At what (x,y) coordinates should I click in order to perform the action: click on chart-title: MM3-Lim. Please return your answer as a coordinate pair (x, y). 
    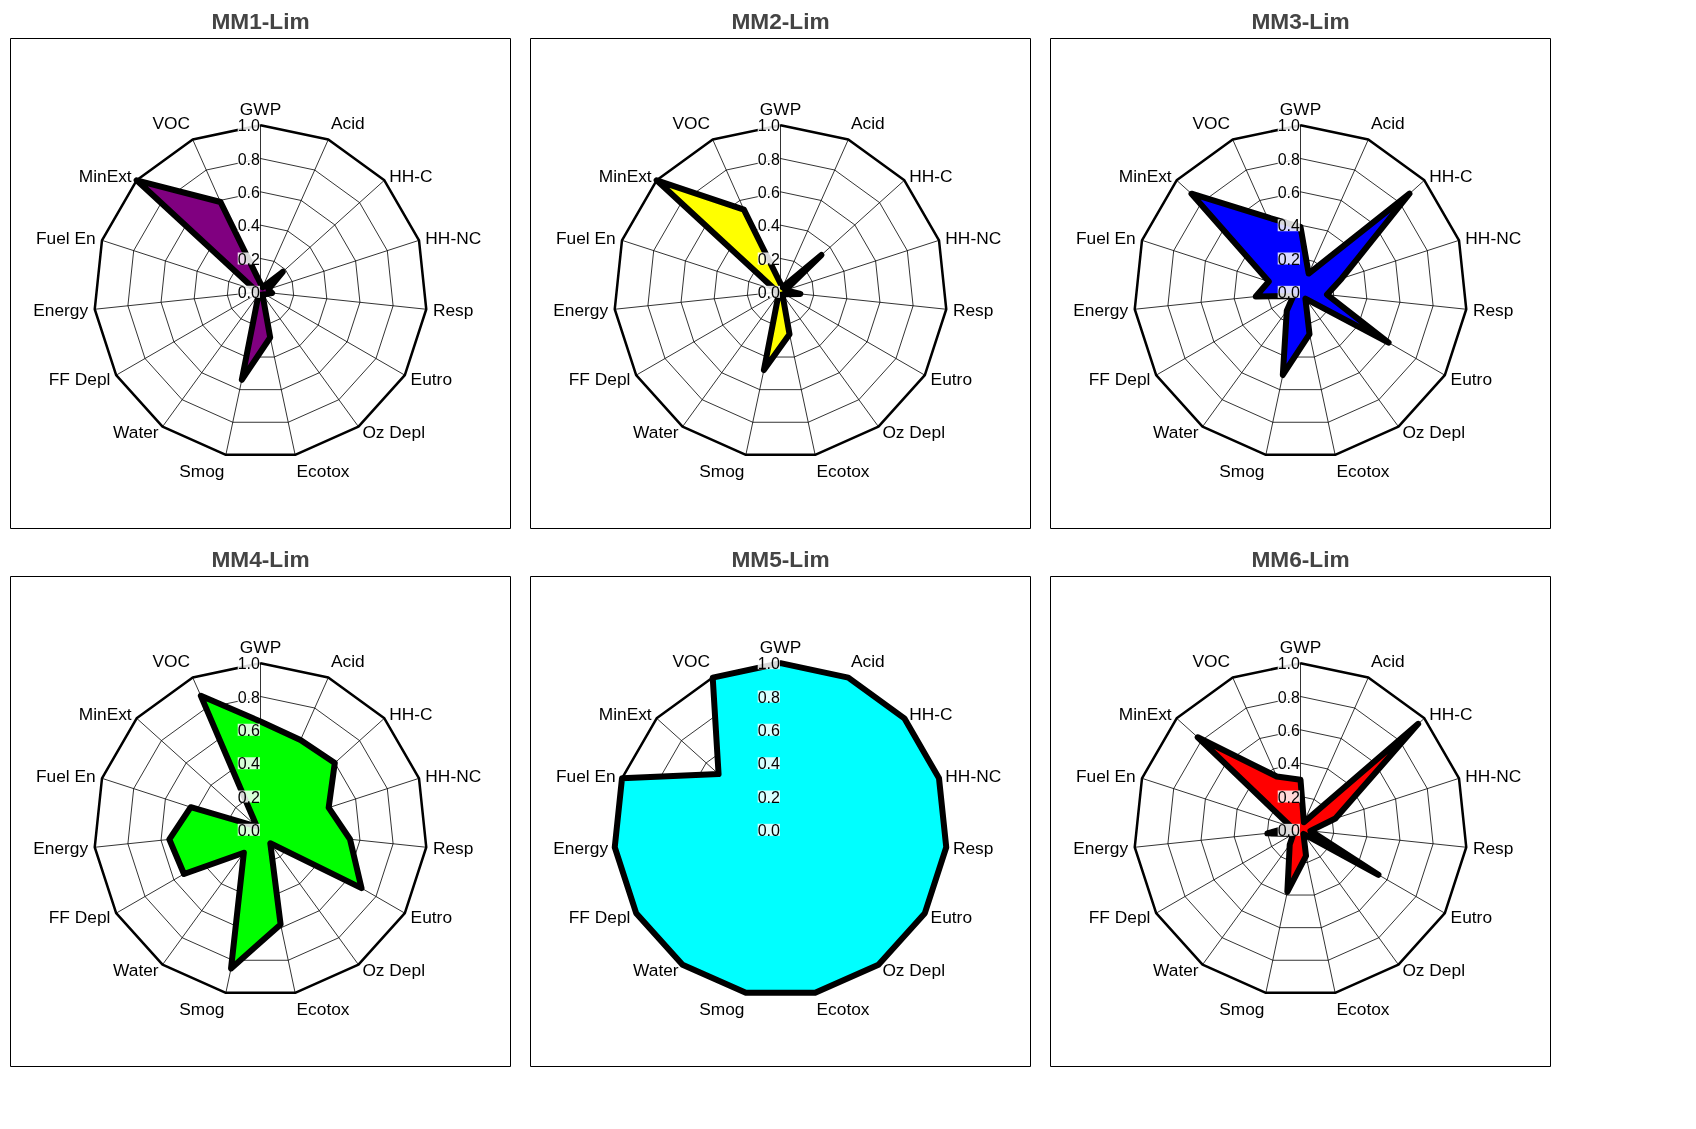
    Looking at the image, I should click on (1300, 20).